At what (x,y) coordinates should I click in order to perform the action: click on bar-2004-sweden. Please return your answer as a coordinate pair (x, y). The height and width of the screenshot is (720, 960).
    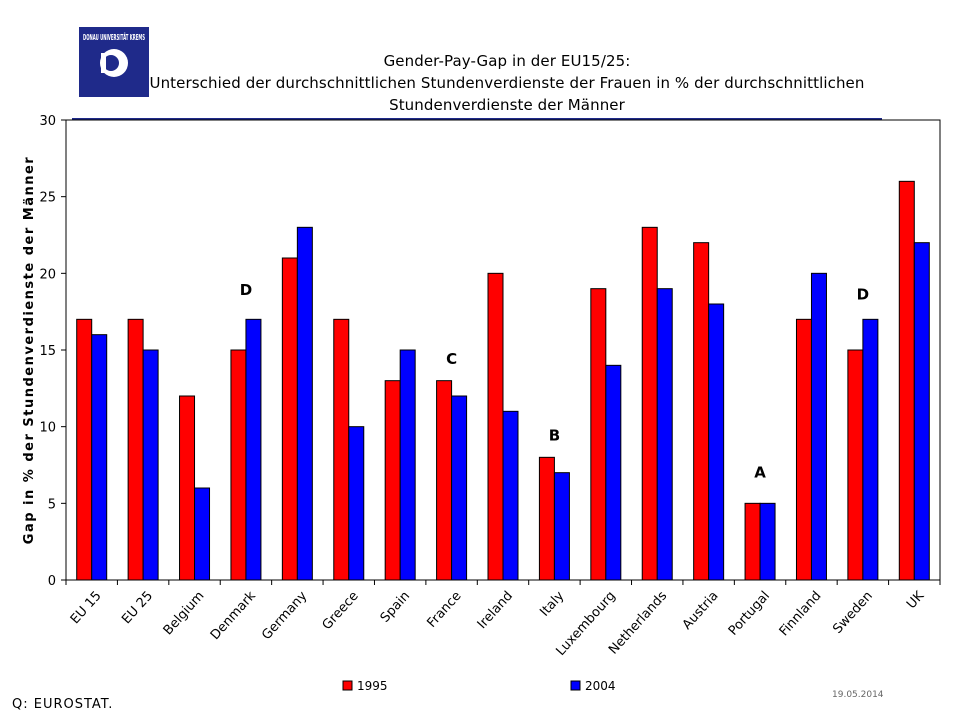
    Looking at the image, I should click on (870, 449).